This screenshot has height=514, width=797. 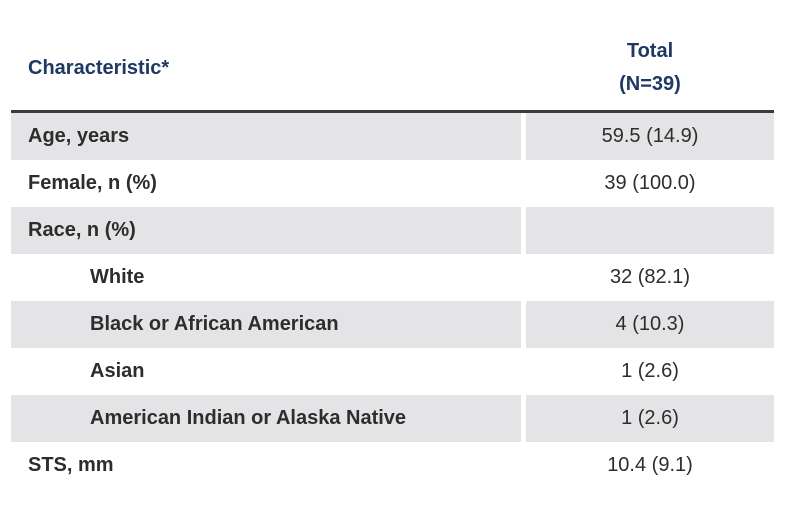 I want to click on row-value: 39 (100.0), so click(x=650, y=183).